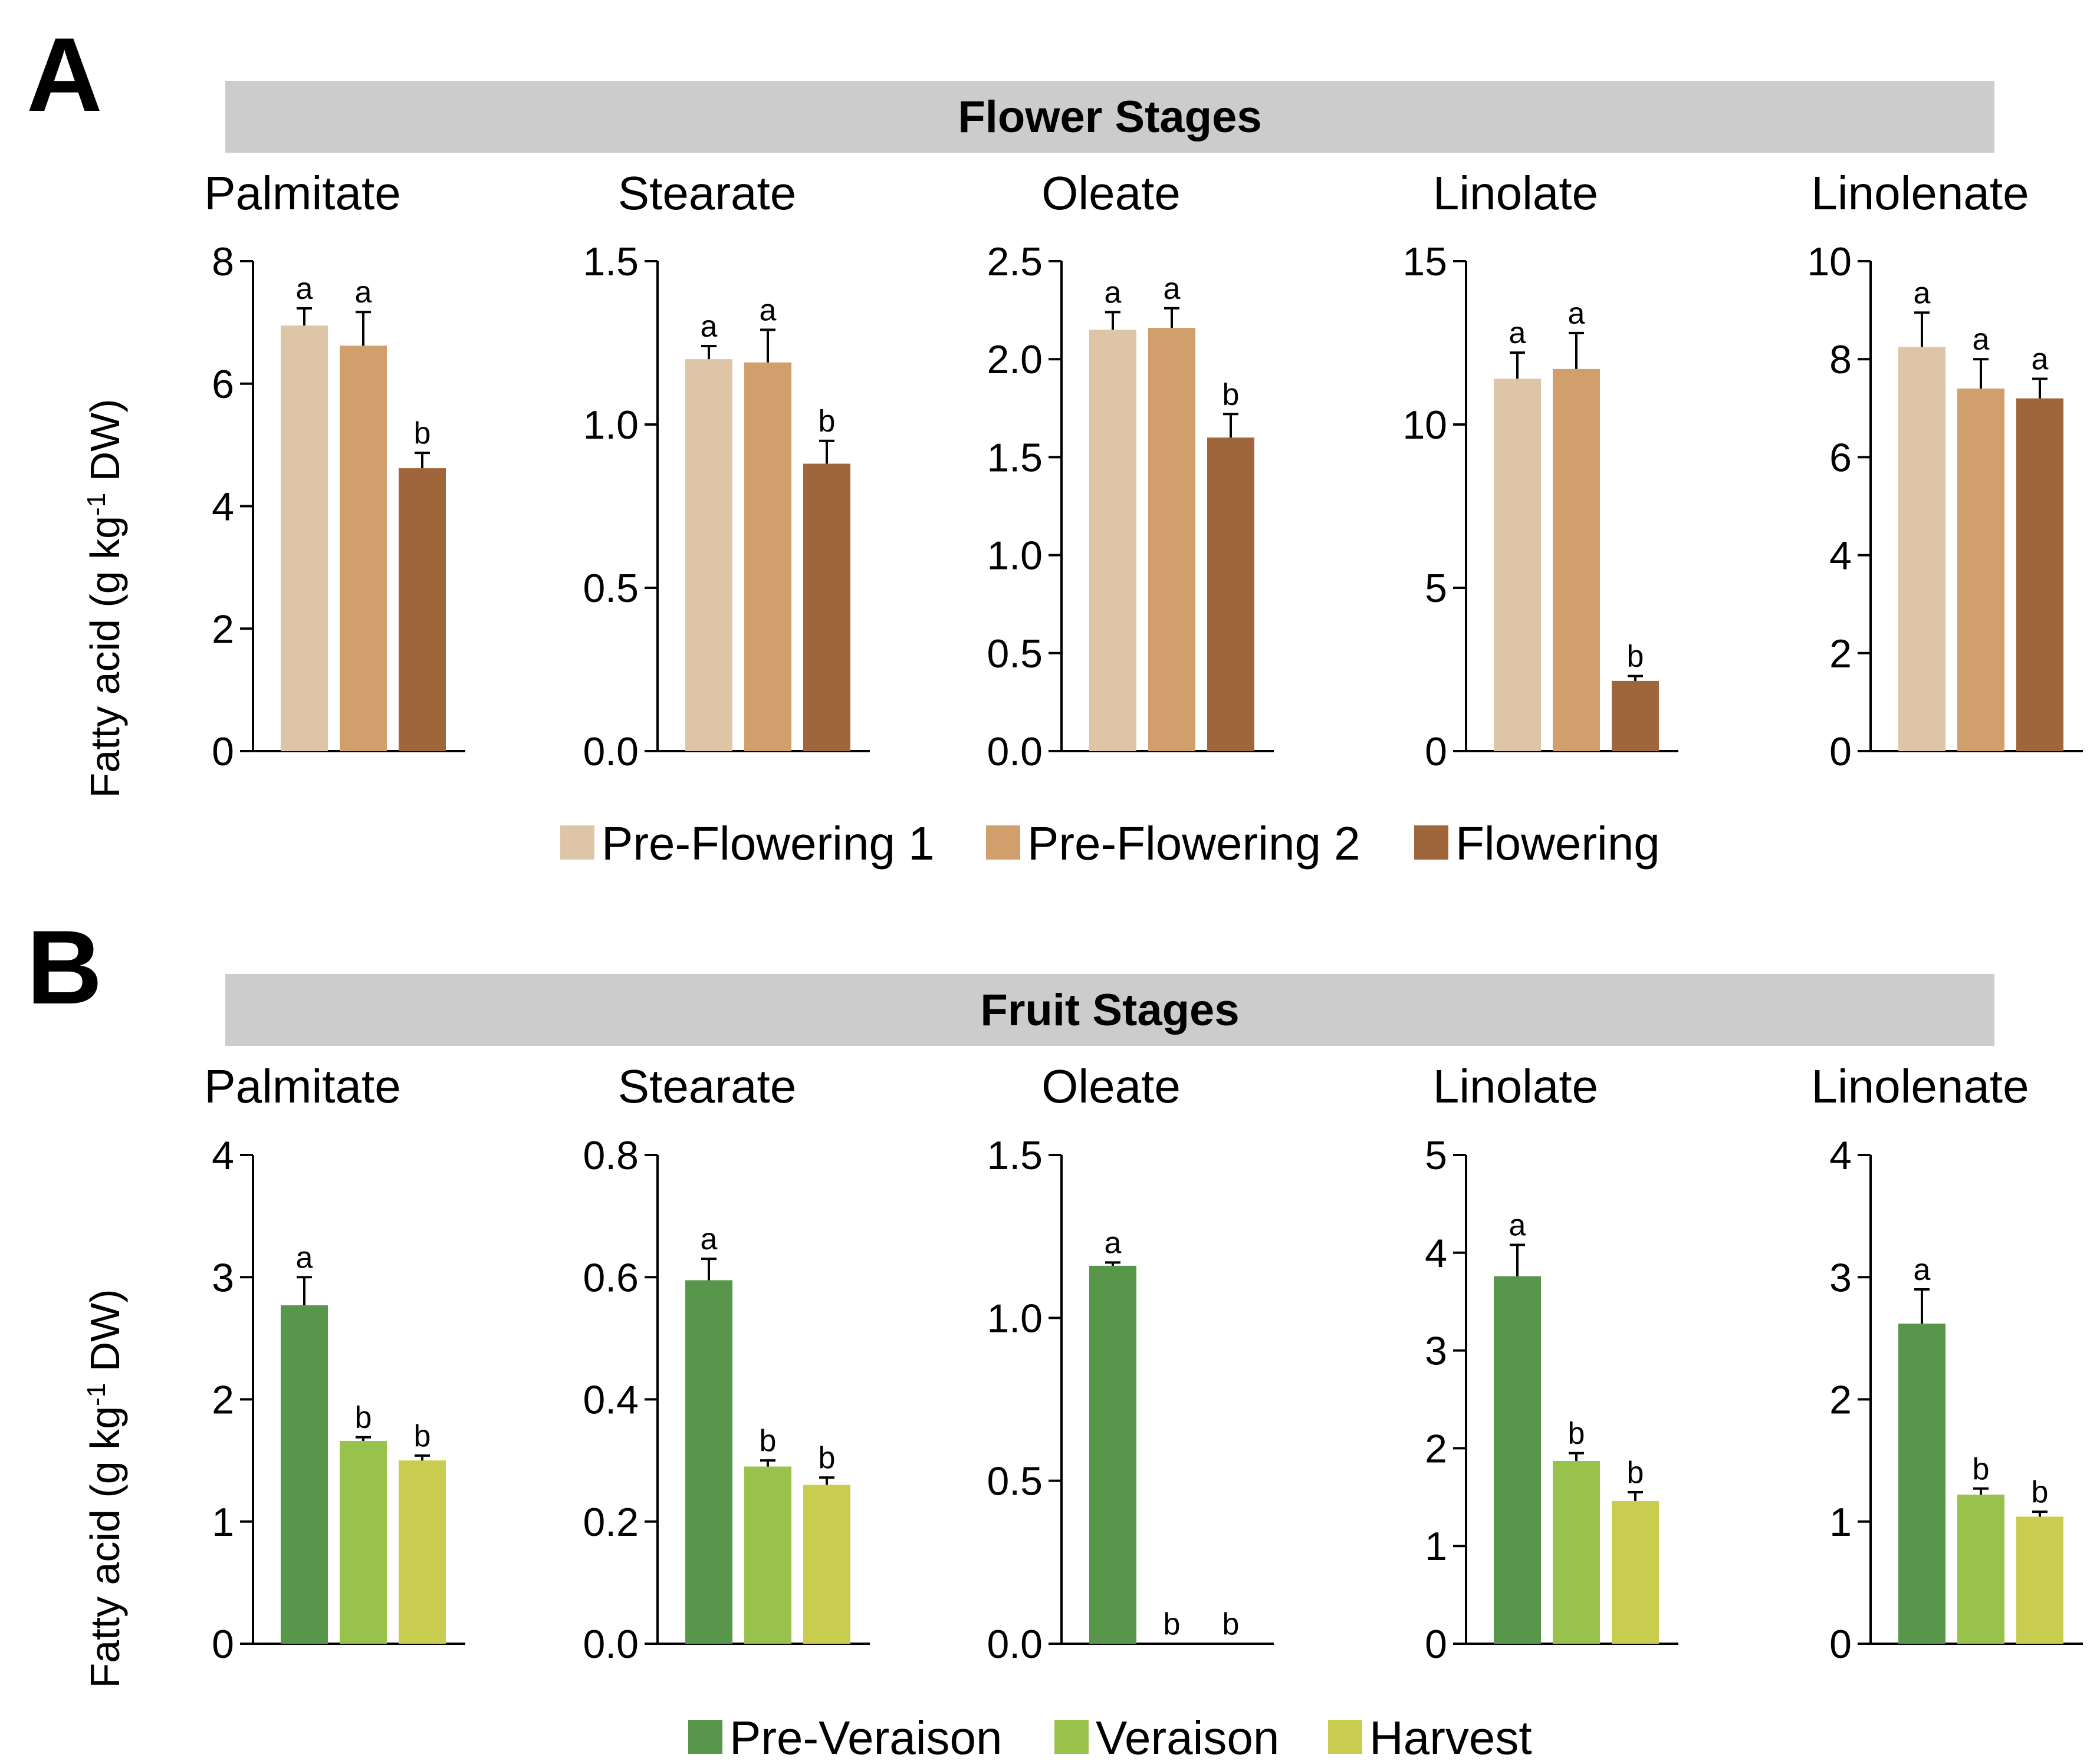 The width and height of the screenshot is (2100, 1764). I want to click on panel-a-y-label-tail: DW), so click(105, 445).